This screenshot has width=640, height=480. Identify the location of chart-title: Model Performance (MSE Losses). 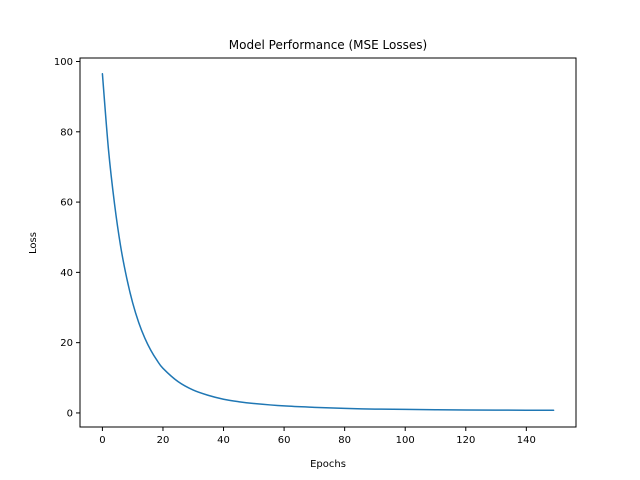
(328, 45).